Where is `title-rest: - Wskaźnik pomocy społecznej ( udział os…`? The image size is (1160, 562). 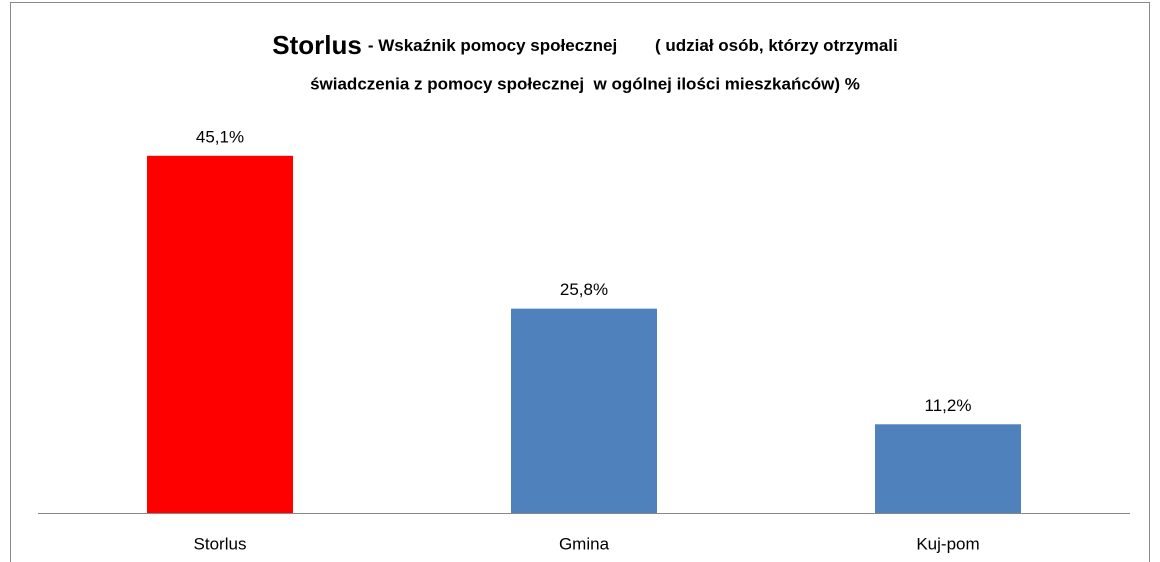 title-rest: - Wskaźnik pomocy społecznej ( udział os… is located at coordinates (633, 45).